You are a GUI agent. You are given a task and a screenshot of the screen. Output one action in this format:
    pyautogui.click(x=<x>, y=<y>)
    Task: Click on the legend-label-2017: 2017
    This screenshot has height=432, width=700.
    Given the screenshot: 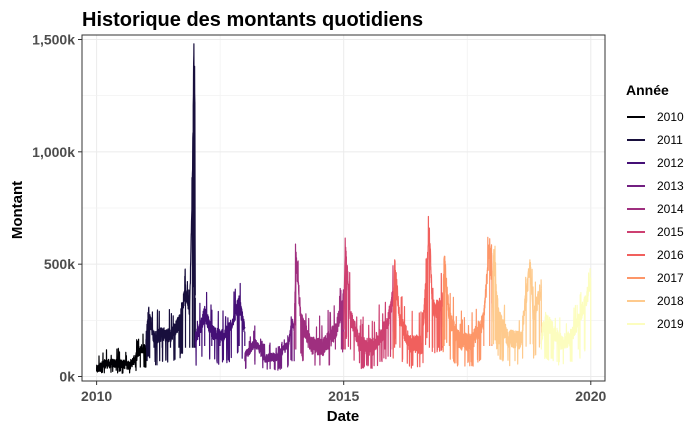 What is the action you would take?
    pyautogui.click(x=670, y=278)
    